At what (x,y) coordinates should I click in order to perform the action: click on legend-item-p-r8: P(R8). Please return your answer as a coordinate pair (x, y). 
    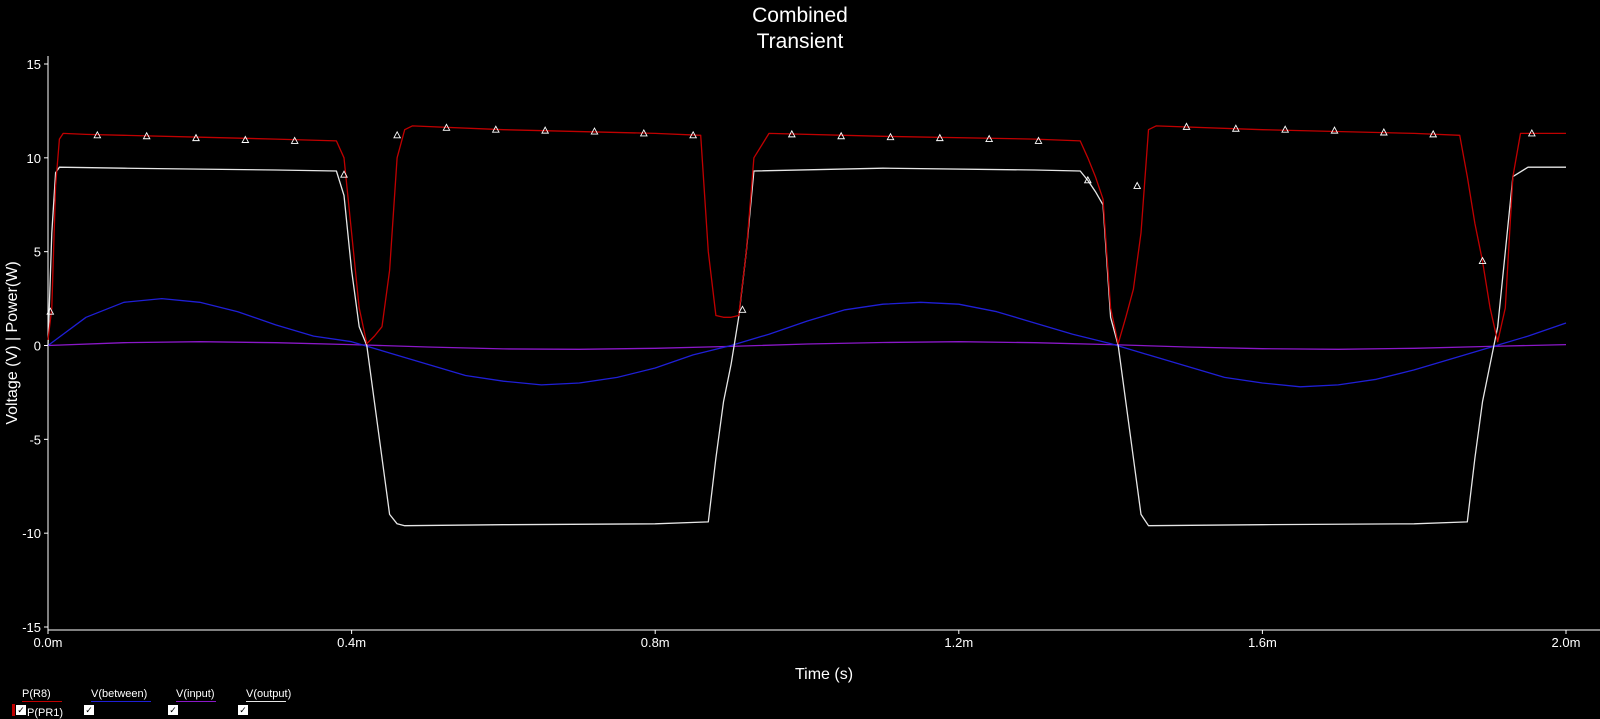
    Looking at the image, I should click on (42, 695).